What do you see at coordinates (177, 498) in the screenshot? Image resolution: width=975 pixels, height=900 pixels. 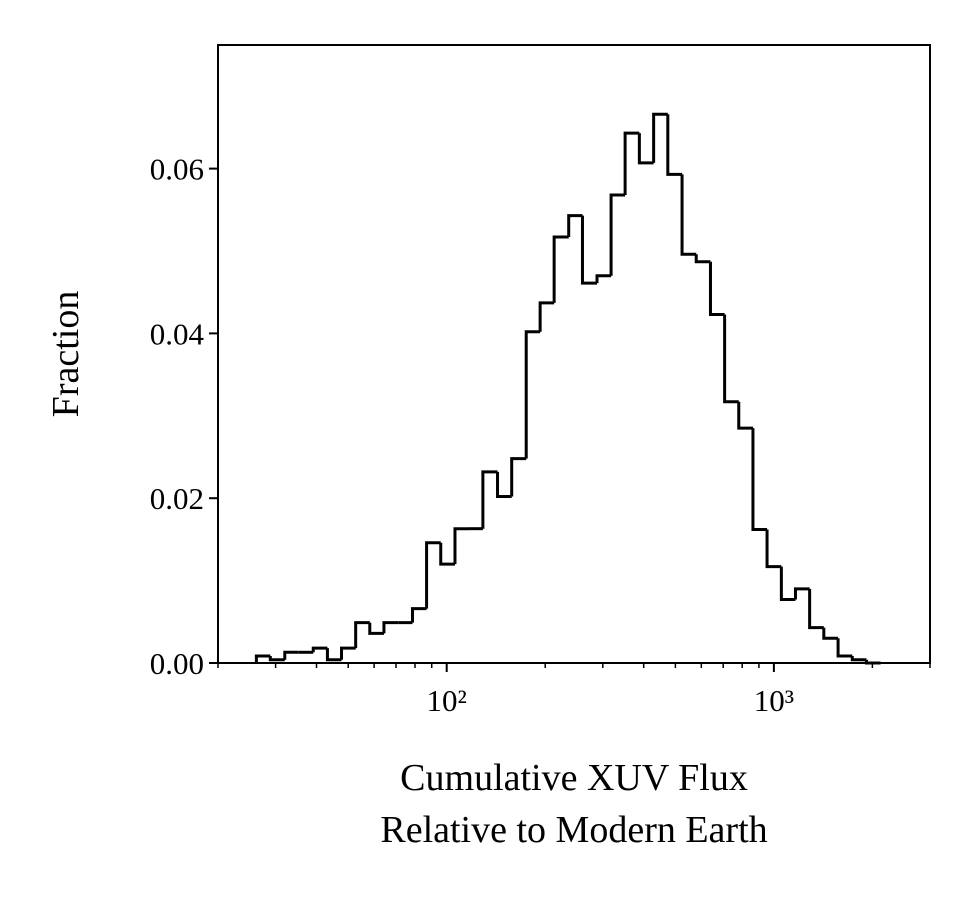 I see `y-tick-label: 0.02` at bounding box center [177, 498].